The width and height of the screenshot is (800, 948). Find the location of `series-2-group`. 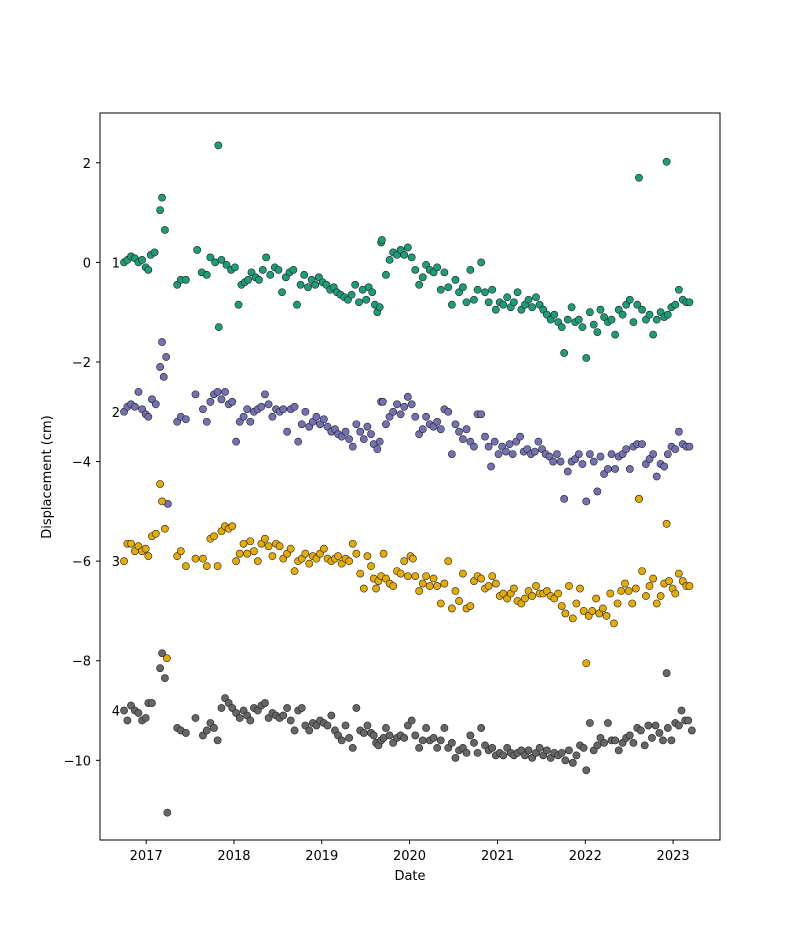

series-2-group is located at coordinates (407, 423).